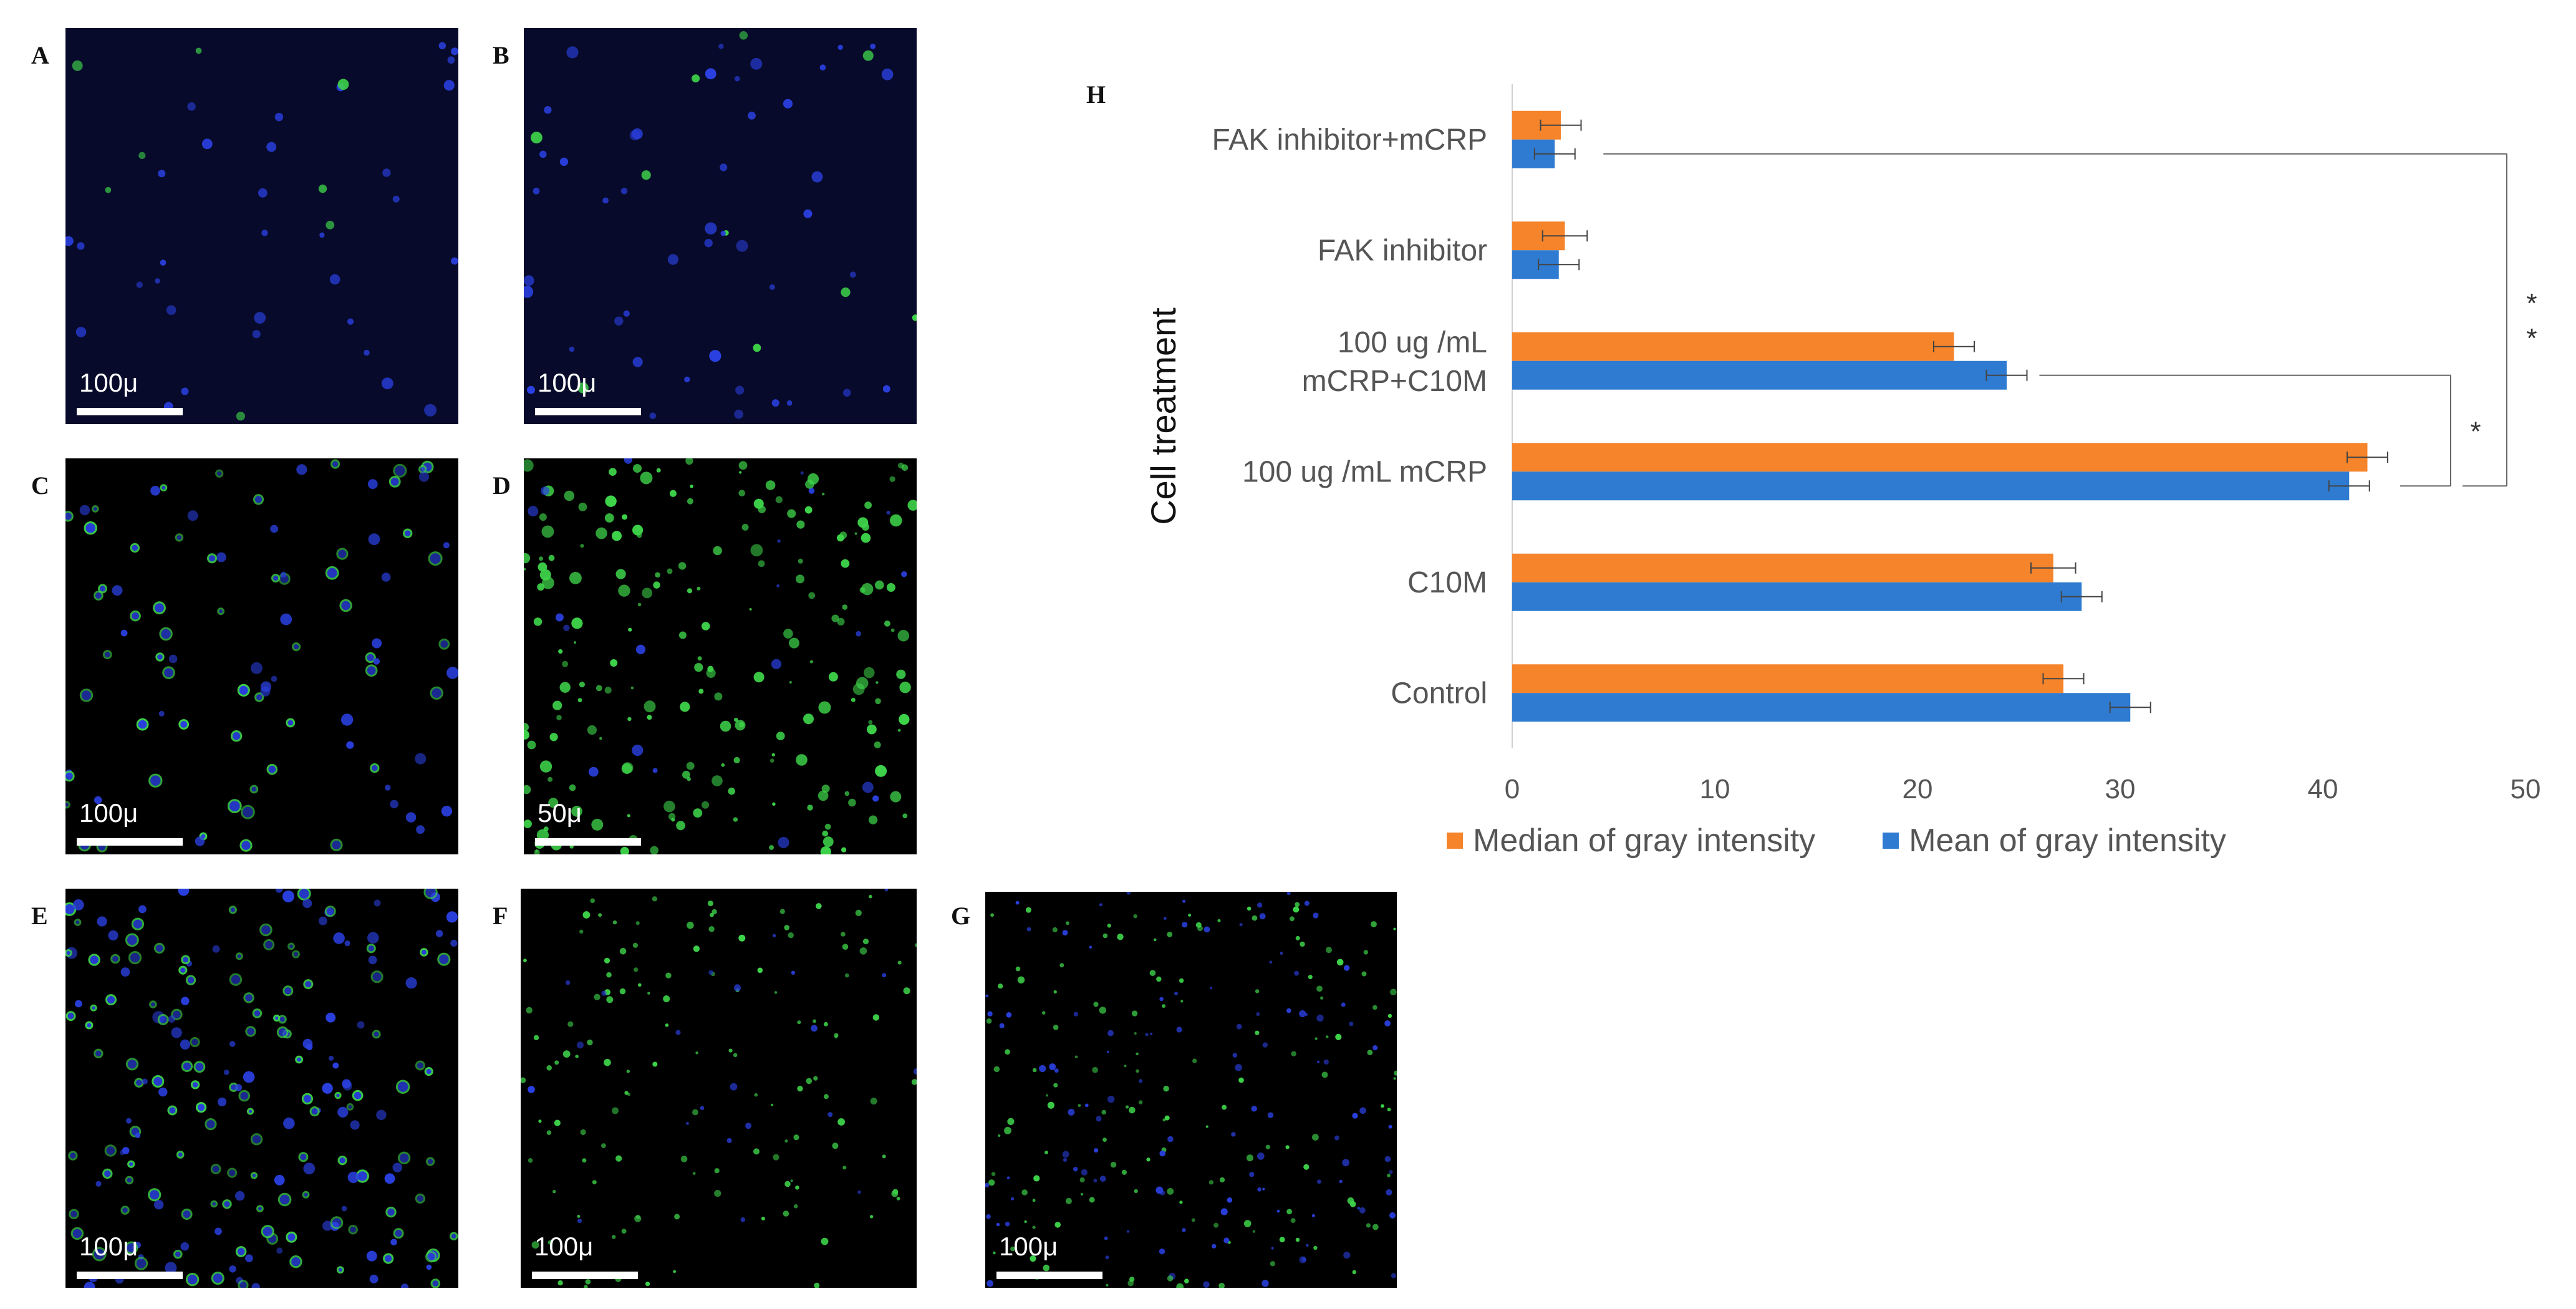  Describe the element at coordinates (261, 226) in the screenshot. I see `micrograph-a: 100μ` at that location.